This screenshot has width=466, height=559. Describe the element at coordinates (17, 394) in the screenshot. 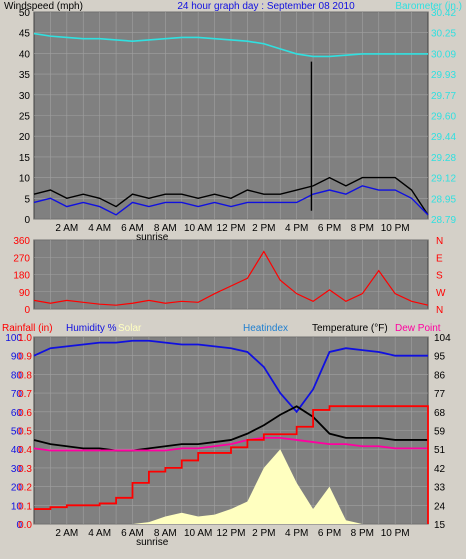

I see `humidity-tick-label: 70` at that location.